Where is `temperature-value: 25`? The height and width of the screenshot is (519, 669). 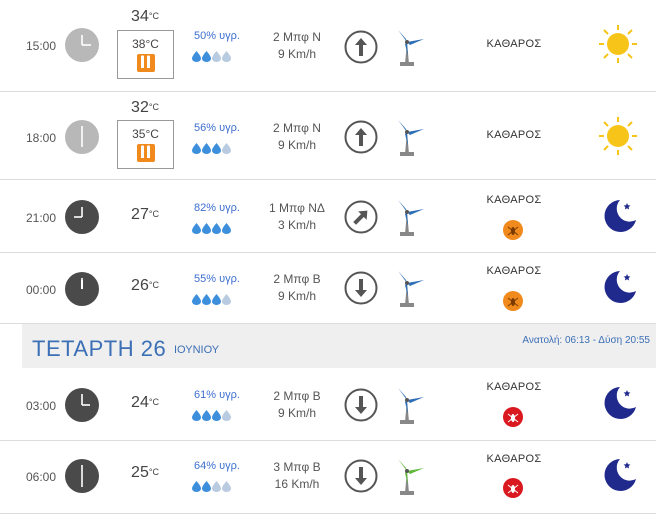 temperature-value: 25 is located at coordinates (140, 472).